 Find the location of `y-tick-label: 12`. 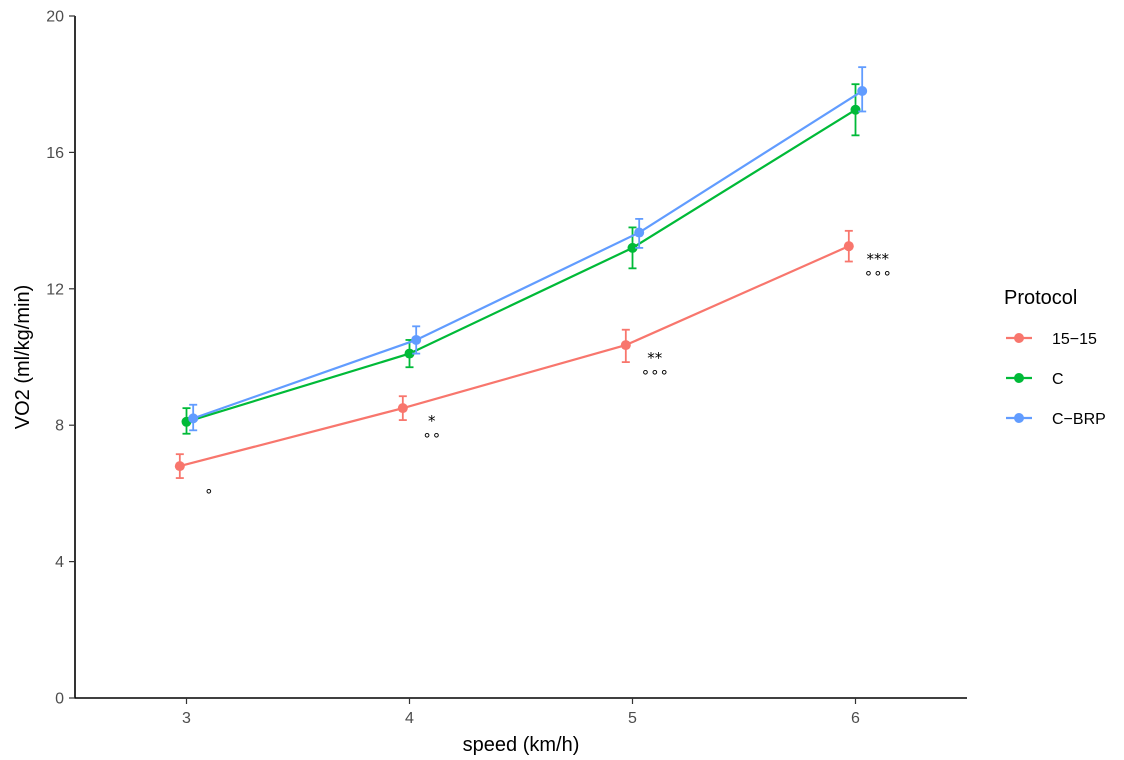

y-tick-label: 12 is located at coordinates (55, 289).